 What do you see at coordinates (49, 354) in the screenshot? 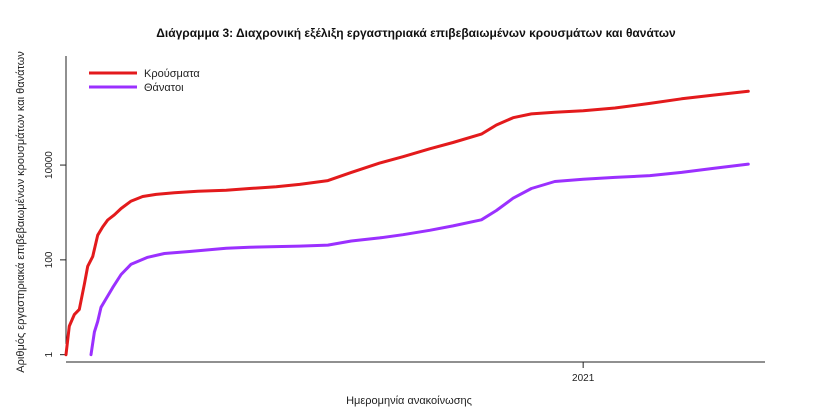
I see `y-tick-label: 1` at bounding box center [49, 354].